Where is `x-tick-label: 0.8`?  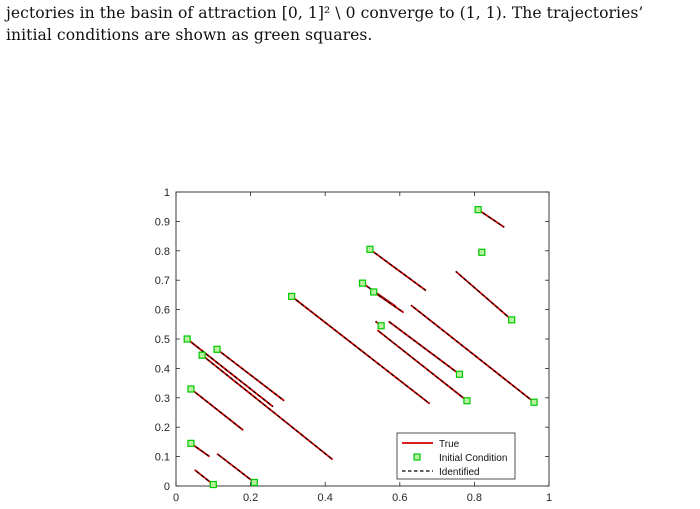 x-tick-label: 0.8 is located at coordinates (474, 498).